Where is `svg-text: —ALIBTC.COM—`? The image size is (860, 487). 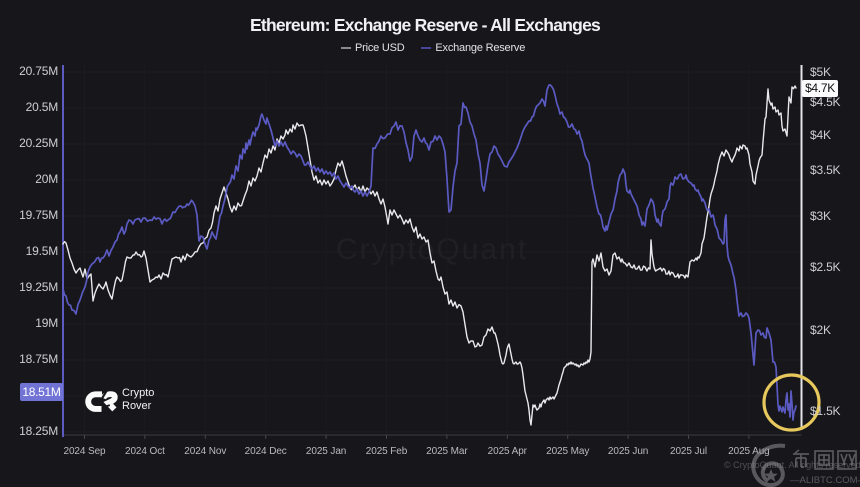 svg-text: —ALIBTC.COM— is located at coordinates (825, 480).